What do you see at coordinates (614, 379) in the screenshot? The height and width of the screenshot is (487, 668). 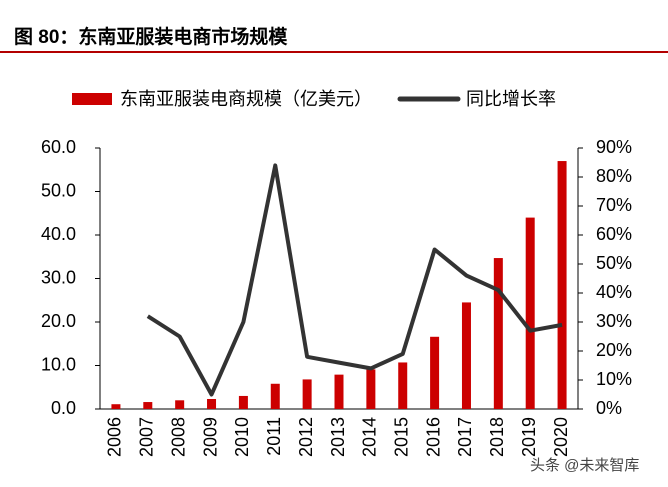 I see `y2-tick-label: 10%` at bounding box center [614, 379].